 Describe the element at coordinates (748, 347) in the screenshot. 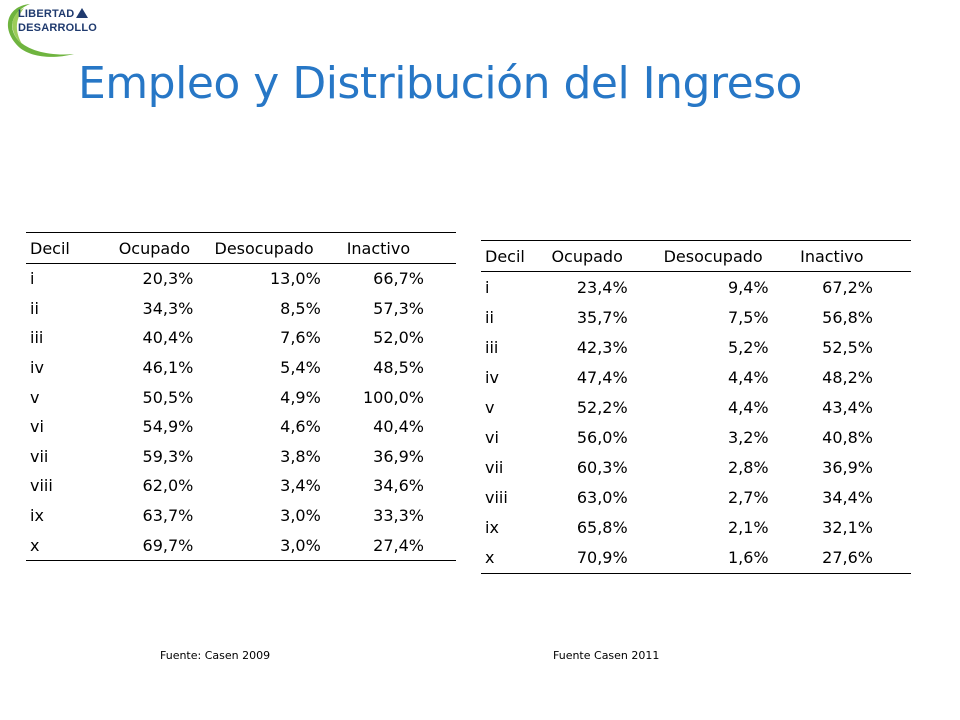

I see `cell-desocupado: 5,2%` at that location.